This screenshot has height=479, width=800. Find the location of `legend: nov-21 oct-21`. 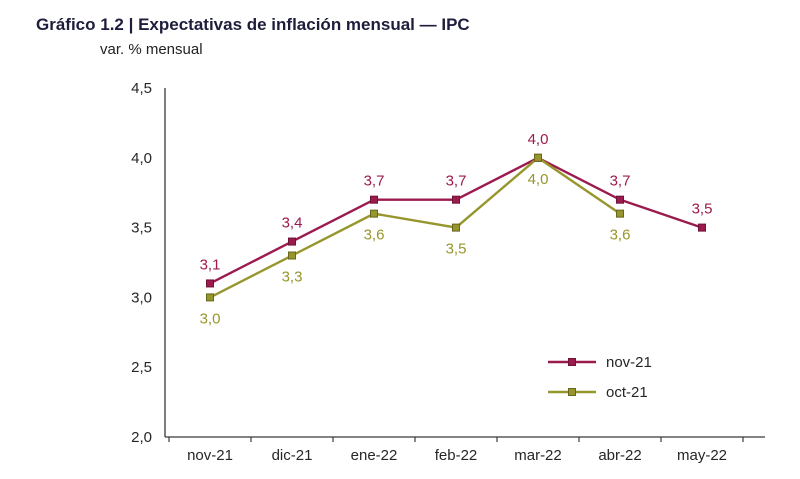

legend: nov-21 oct-21 is located at coordinates (600, 377).